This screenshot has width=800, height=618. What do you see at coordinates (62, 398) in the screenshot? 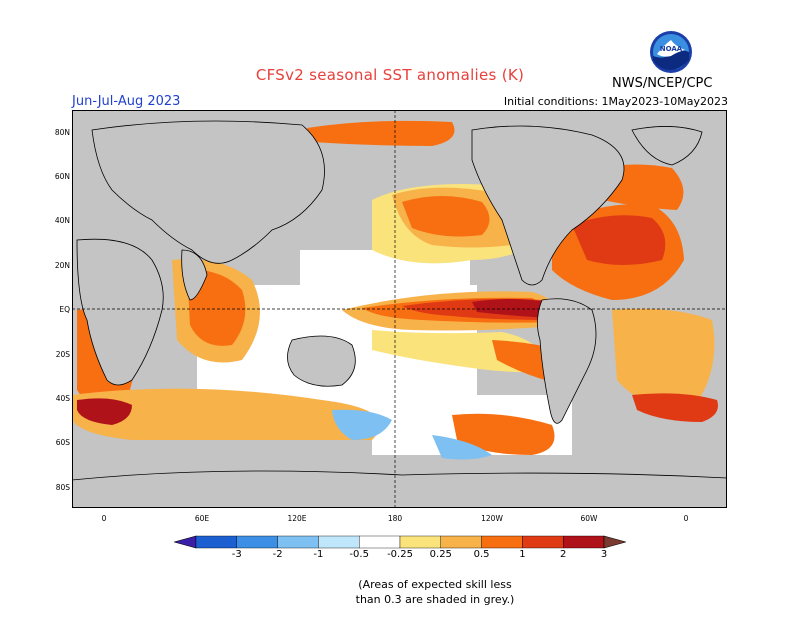
I see `lat-label-40s: 40S` at bounding box center [62, 398].